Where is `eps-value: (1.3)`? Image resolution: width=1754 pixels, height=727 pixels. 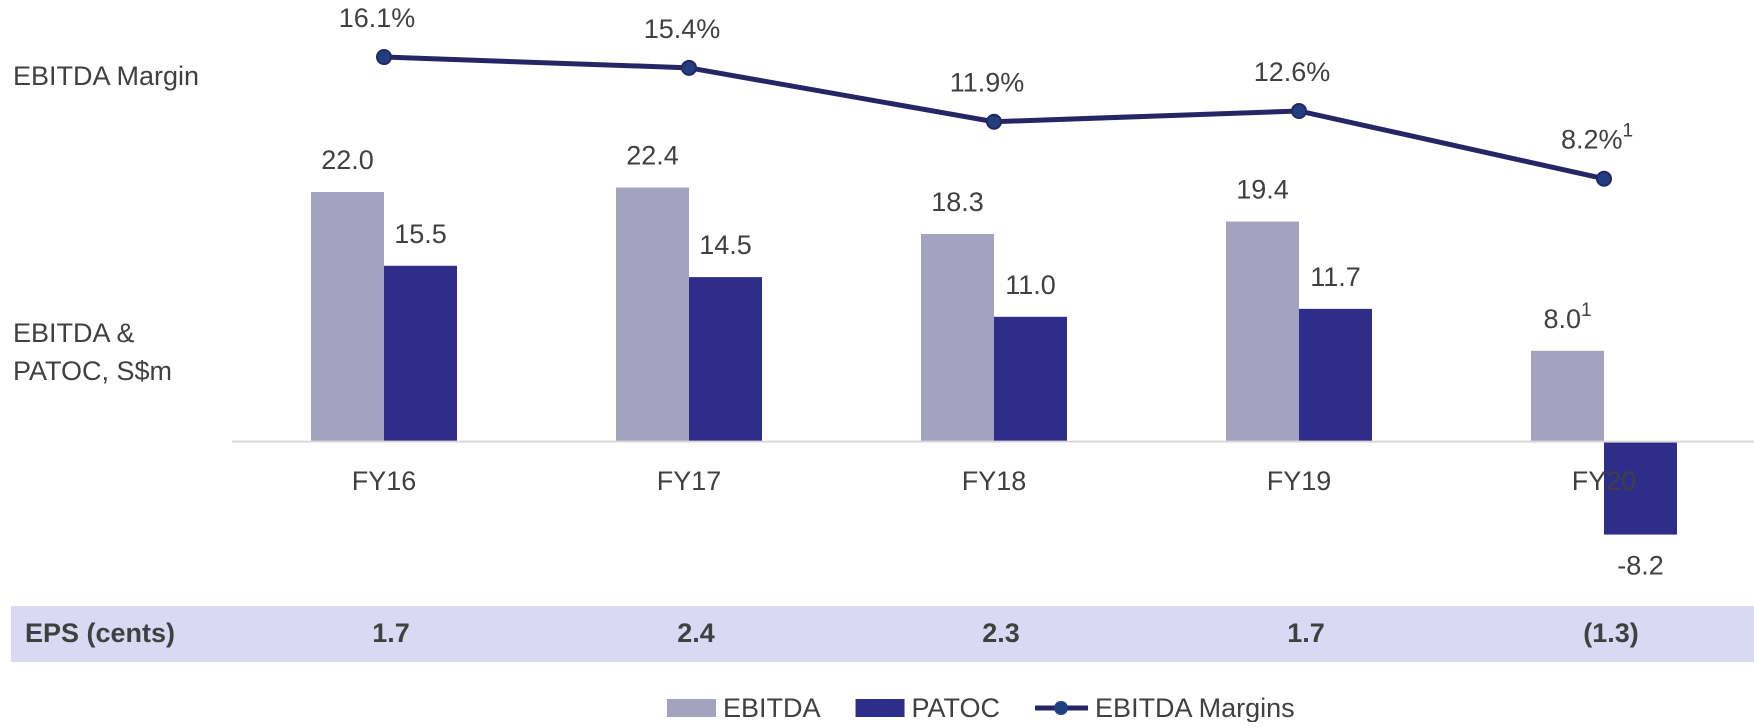 eps-value: (1.3) is located at coordinates (1611, 633).